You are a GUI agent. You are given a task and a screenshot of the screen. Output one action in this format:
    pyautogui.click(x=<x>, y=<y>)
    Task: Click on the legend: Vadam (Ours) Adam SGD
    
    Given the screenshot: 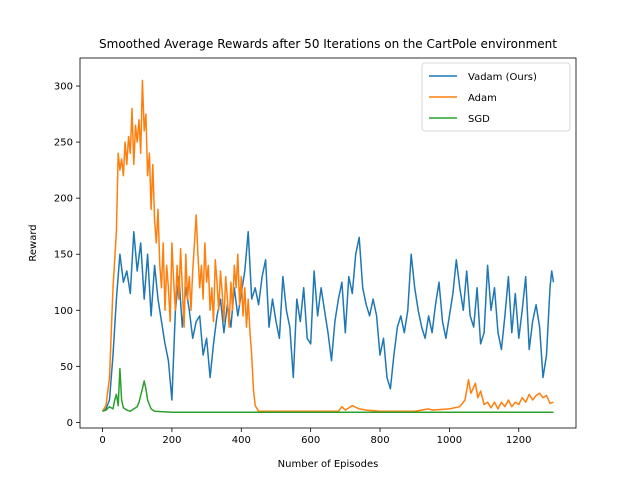 What is the action you would take?
    pyautogui.click(x=496, y=97)
    